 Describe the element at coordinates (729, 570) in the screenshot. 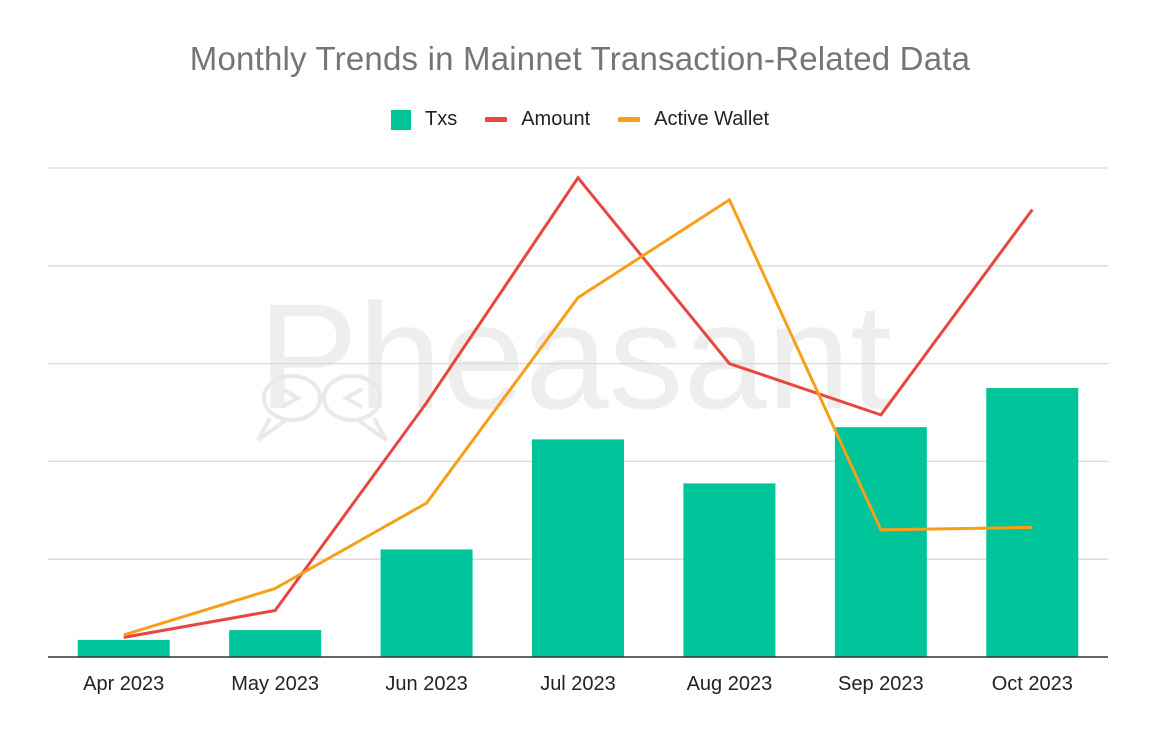

I see `bar-txs-aug-2023` at that location.